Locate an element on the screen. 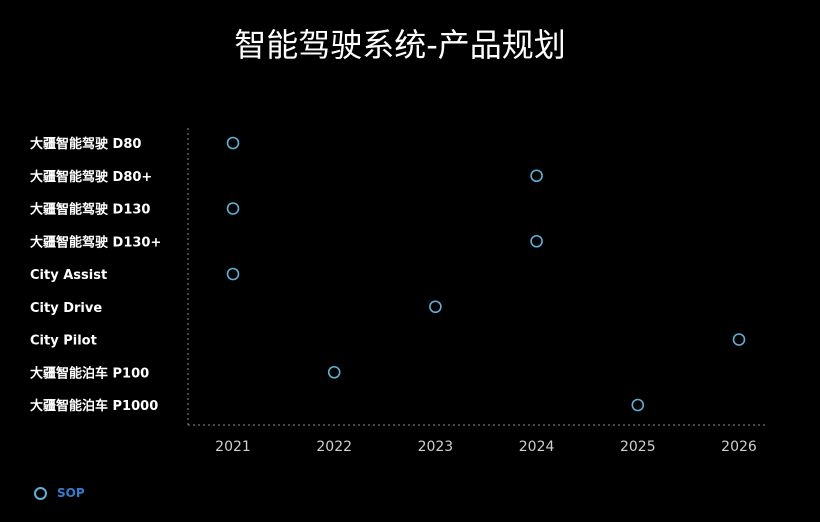 The image size is (820, 522). y-tick-label: 大疆智能泊车 P100 is located at coordinates (89, 373).